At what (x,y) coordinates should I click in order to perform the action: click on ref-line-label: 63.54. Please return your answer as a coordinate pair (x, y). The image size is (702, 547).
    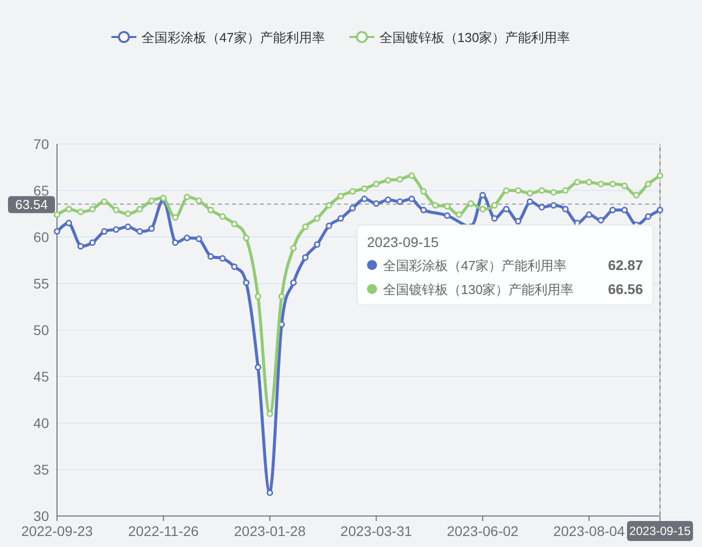
    Looking at the image, I should click on (31, 204).